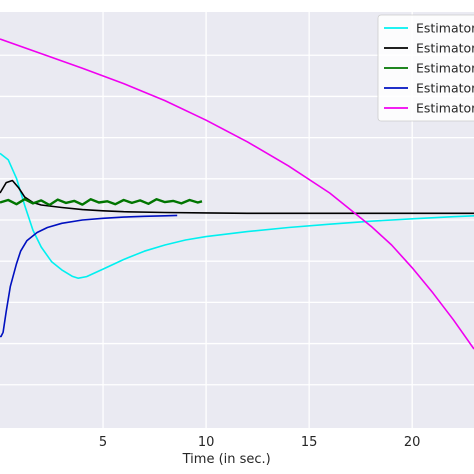 Image resolution: width=474 pixels, height=474 pixels. Describe the element at coordinates (445, 48) in the screenshot. I see `legend-label-2: Estimator` at that location.